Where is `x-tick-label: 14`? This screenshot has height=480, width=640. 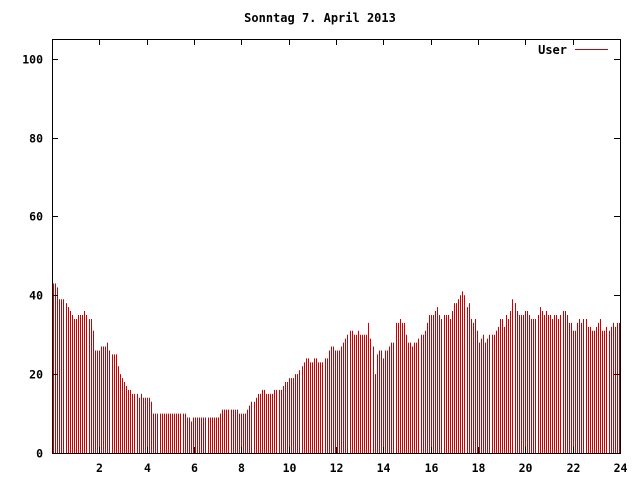
x-tick-label: 14 is located at coordinates (384, 468).